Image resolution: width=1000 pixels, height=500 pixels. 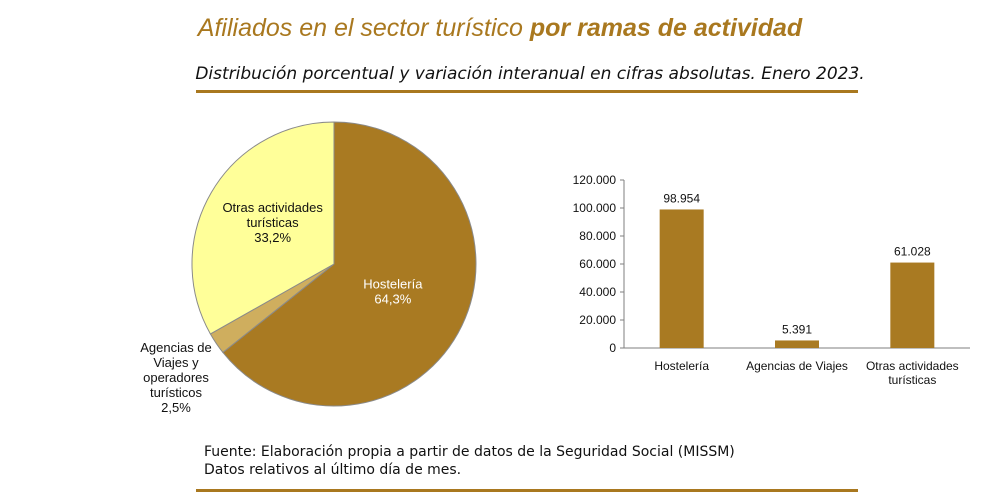 I want to click on pie-slice-hosteleria, so click(x=349, y=264).